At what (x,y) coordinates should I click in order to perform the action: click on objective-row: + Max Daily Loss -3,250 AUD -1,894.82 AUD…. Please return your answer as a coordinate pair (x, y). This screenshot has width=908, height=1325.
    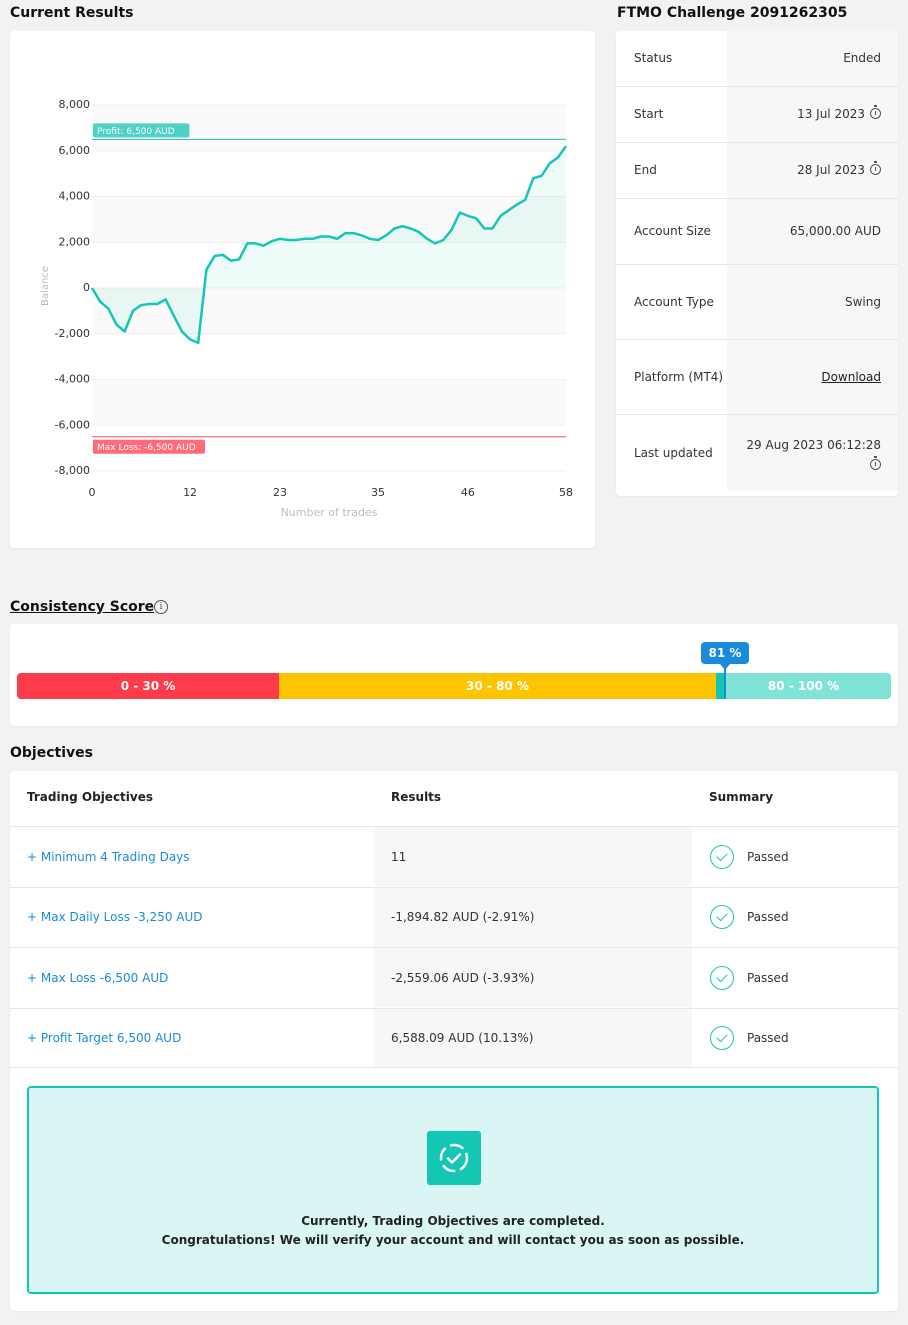
    Looking at the image, I should click on (454, 916).